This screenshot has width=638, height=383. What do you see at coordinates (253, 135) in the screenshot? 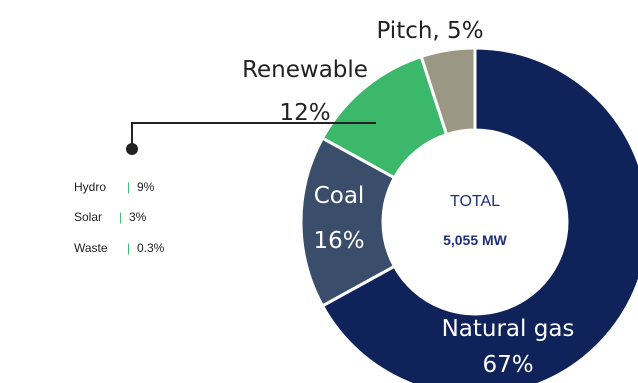
I see `breakdown-connector-line` at bounding box center [253, 135].